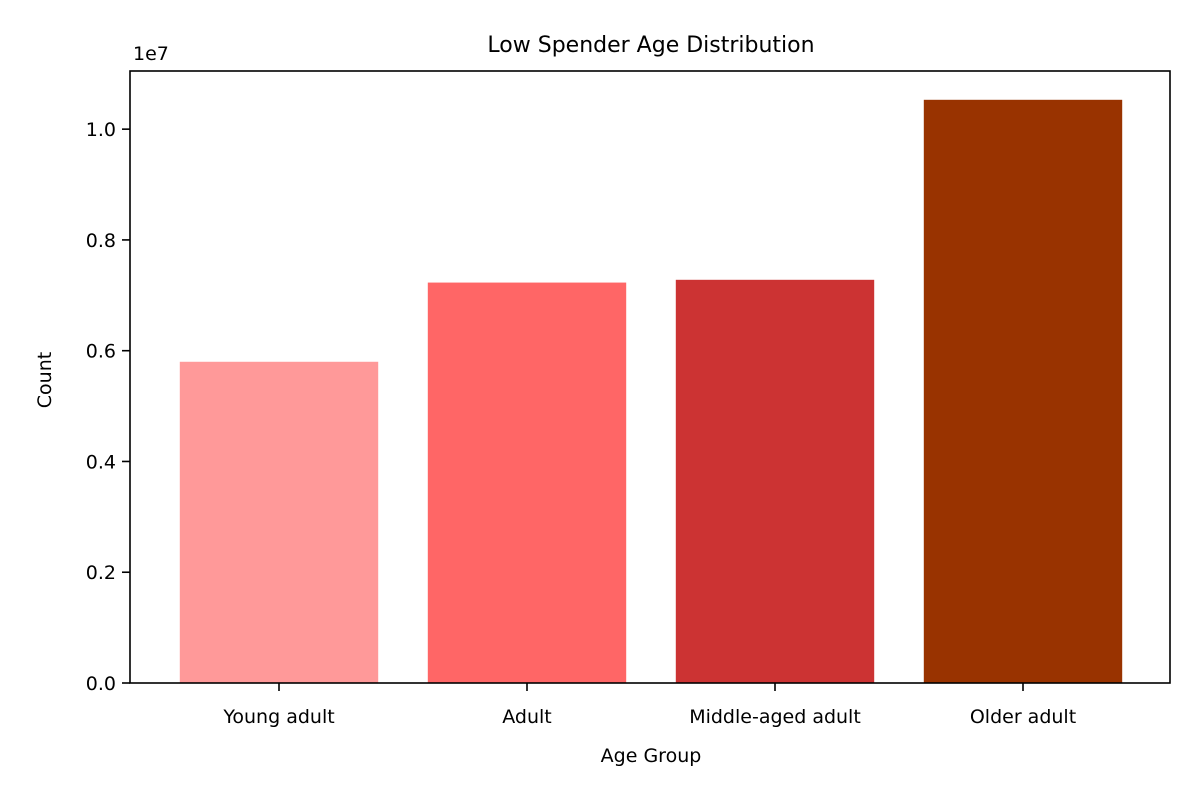 Image resolution: width=1200 pixels, height=804 pixels. What do you see at coordinates (650, 45) in the screenshot?
I see `chart-title: Low Spender Age Distribution` at bounding box center [650, 45].